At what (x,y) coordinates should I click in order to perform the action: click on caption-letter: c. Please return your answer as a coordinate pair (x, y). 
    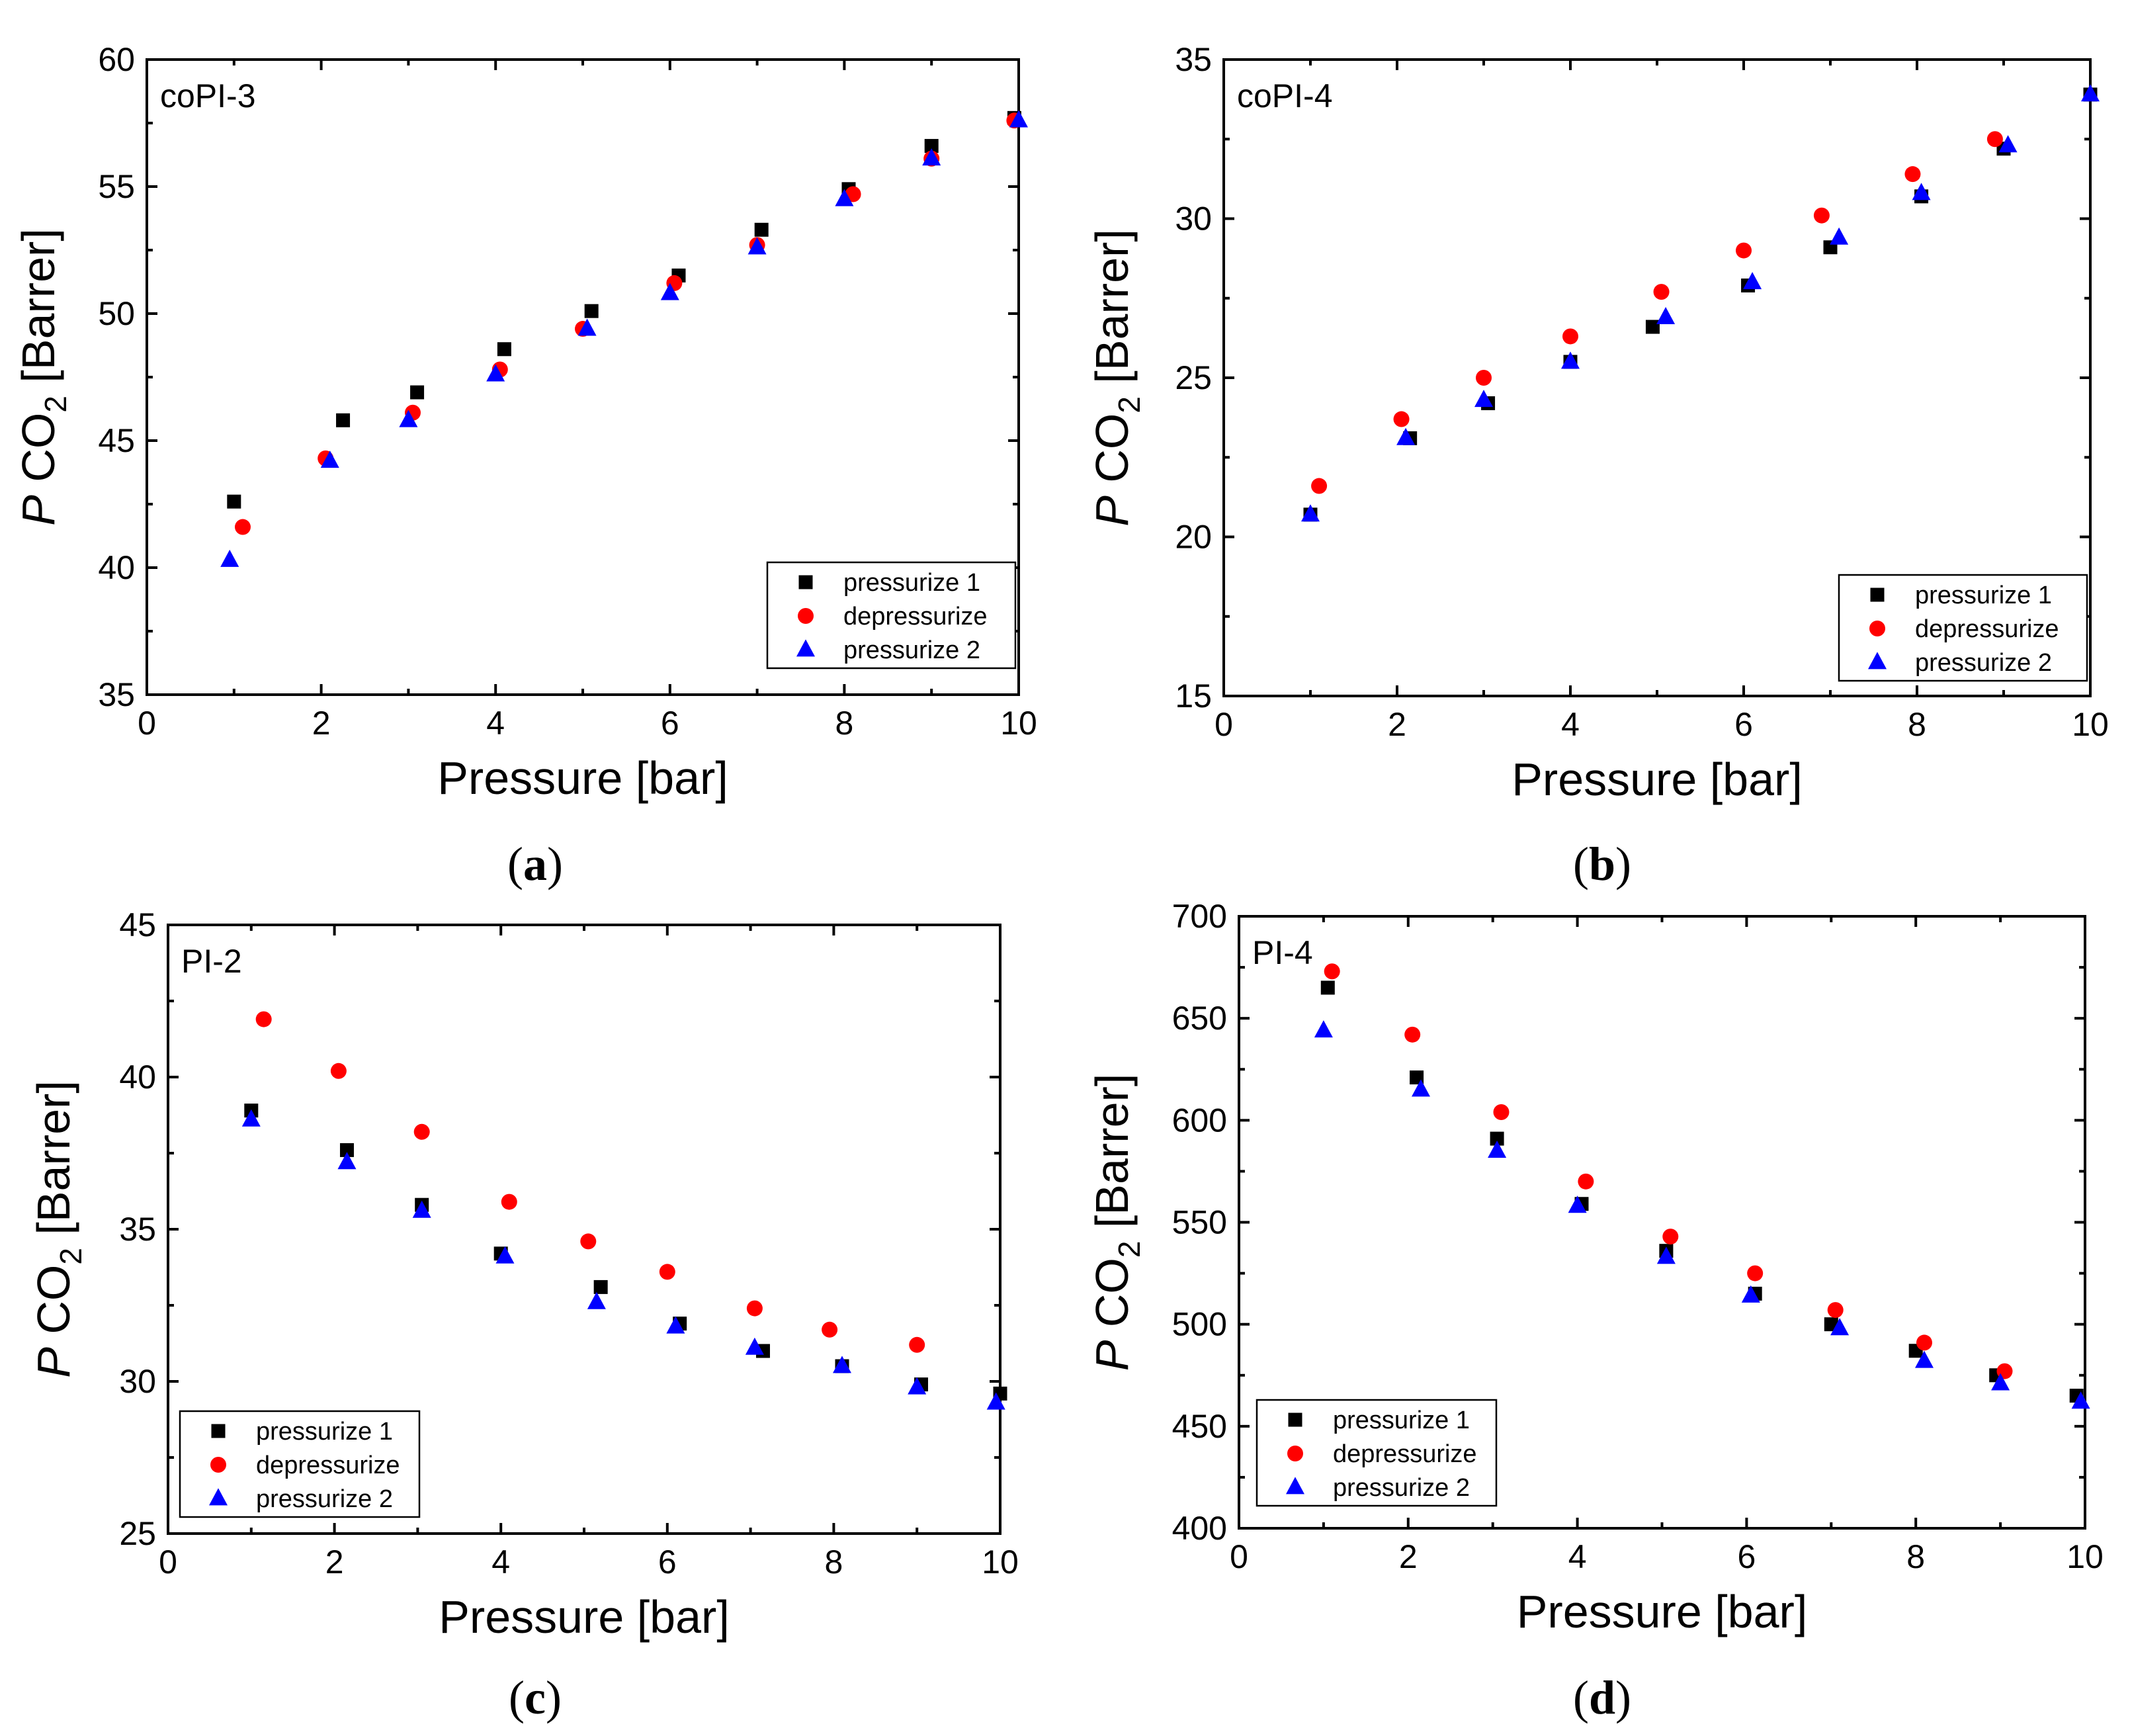
    Looking at the image, I should click on (535, 1697).